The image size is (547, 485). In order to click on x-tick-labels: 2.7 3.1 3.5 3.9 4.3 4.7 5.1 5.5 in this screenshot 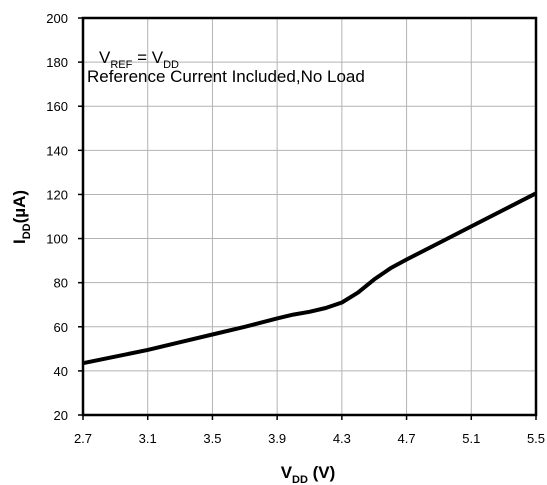, I will do `click(309, 430)`.